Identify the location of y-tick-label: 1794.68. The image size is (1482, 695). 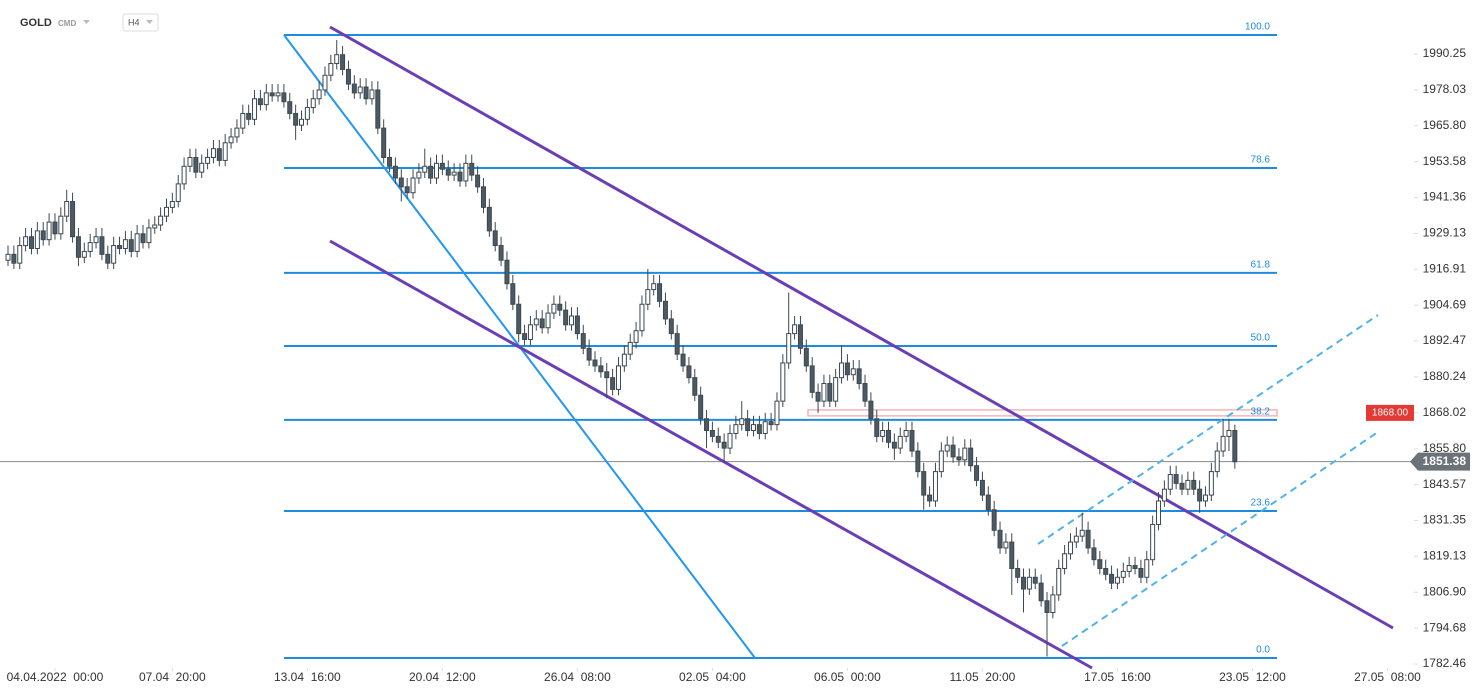
(1445, 627).